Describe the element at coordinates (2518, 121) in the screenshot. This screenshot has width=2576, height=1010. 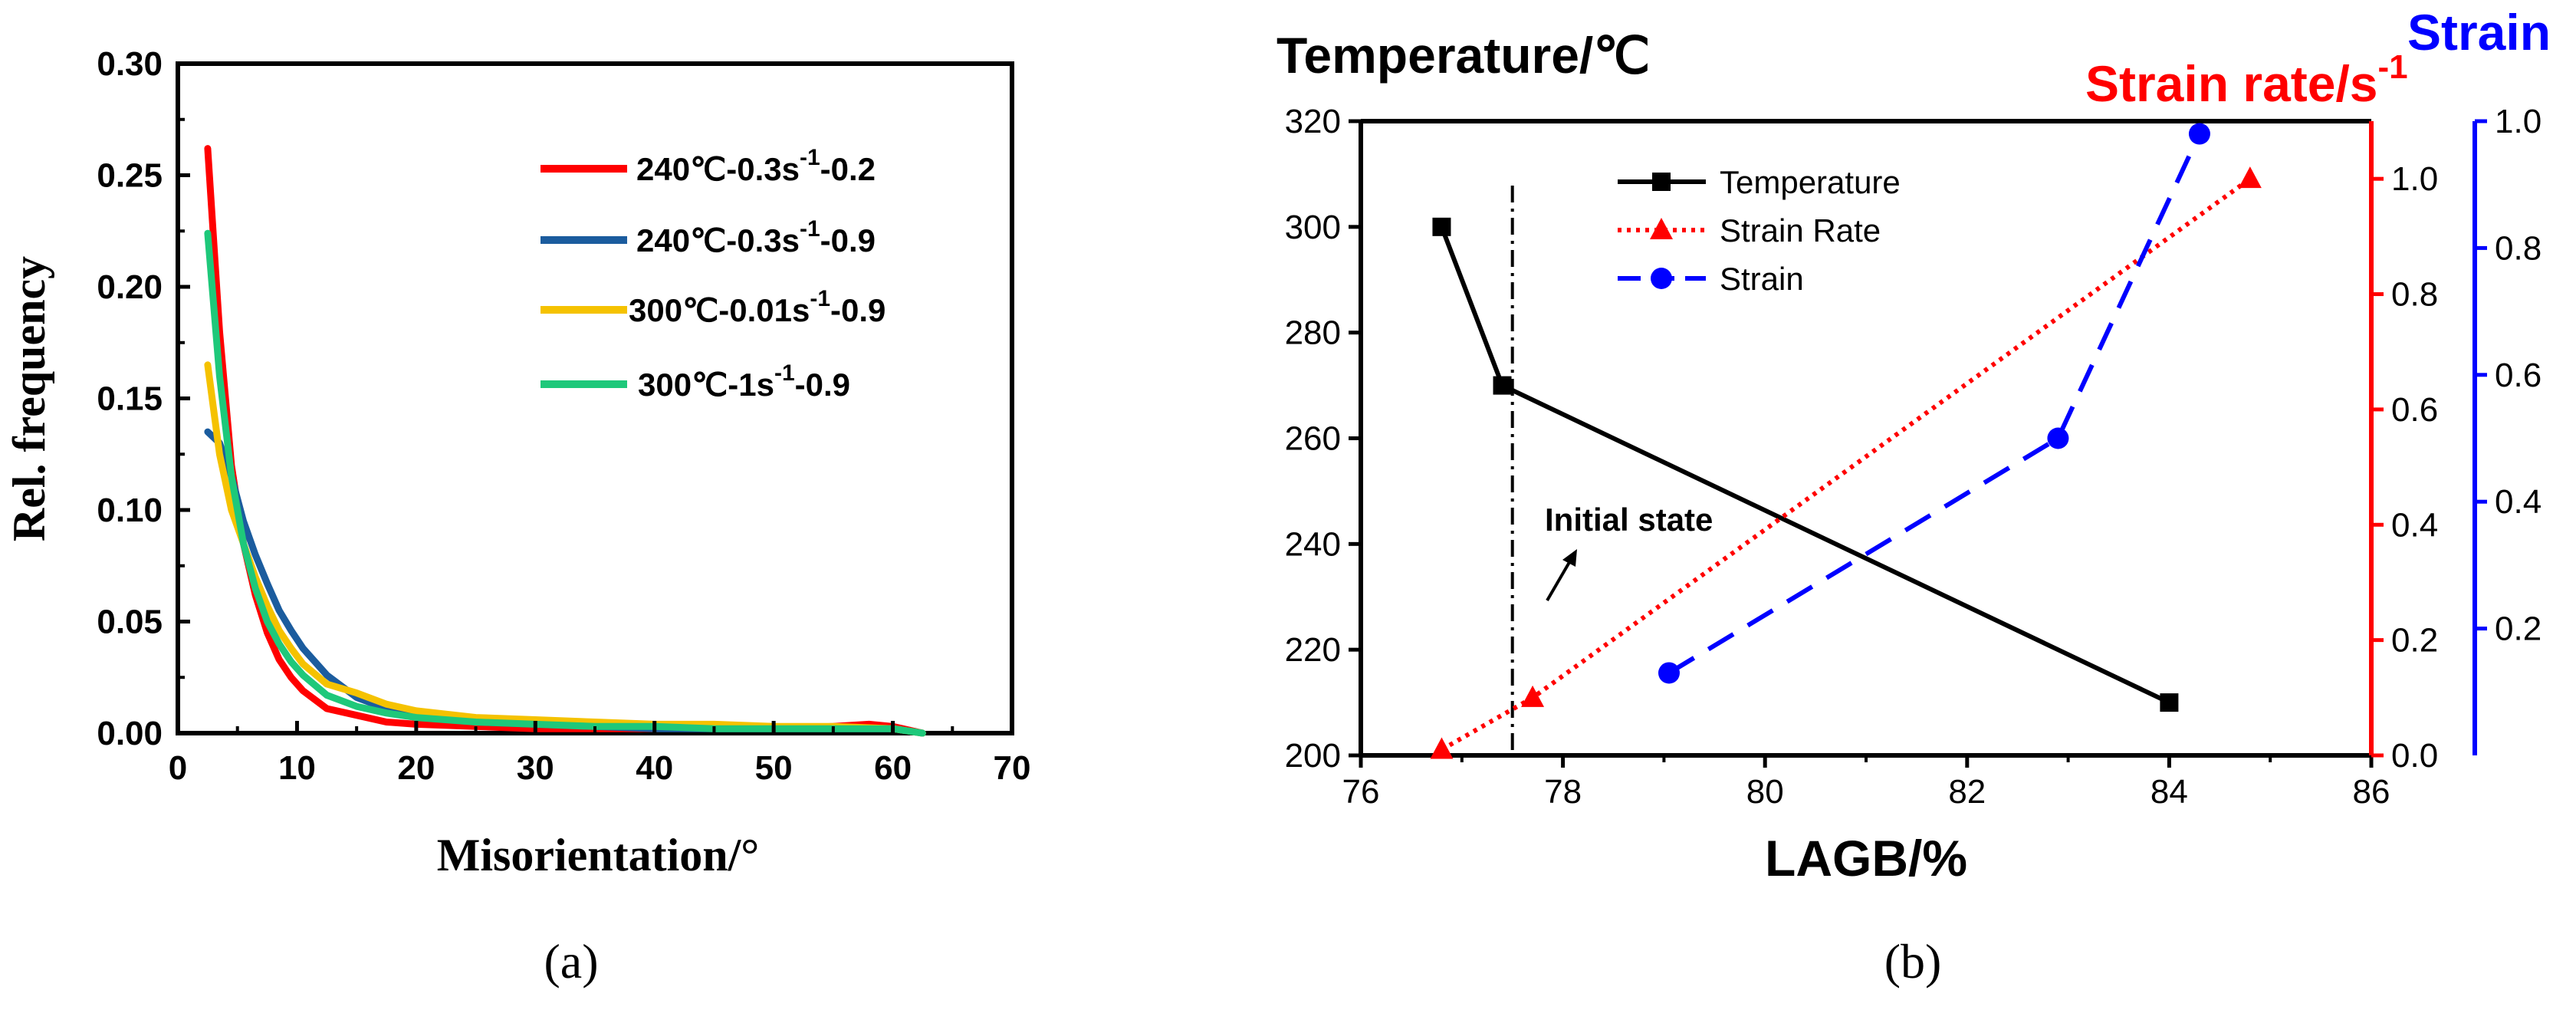
I see `chart-b-strain-tick-label: 1.0` at that location.